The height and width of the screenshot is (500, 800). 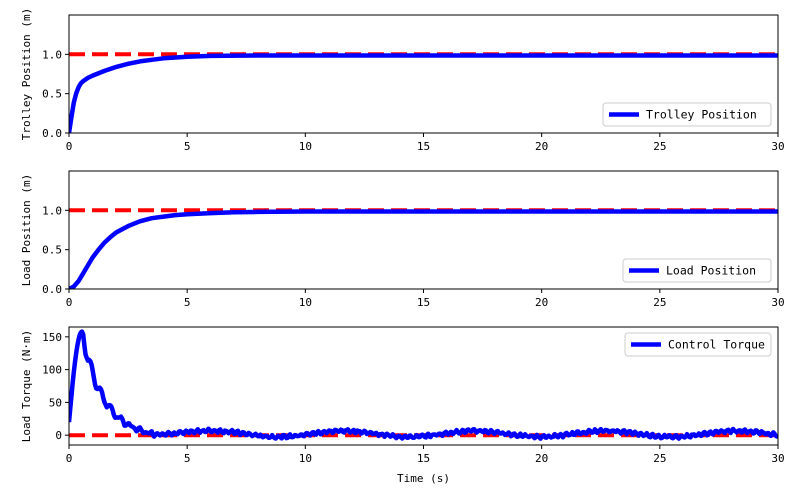 I want to click on legend: Trolley Position, so click(x=687, y=114).